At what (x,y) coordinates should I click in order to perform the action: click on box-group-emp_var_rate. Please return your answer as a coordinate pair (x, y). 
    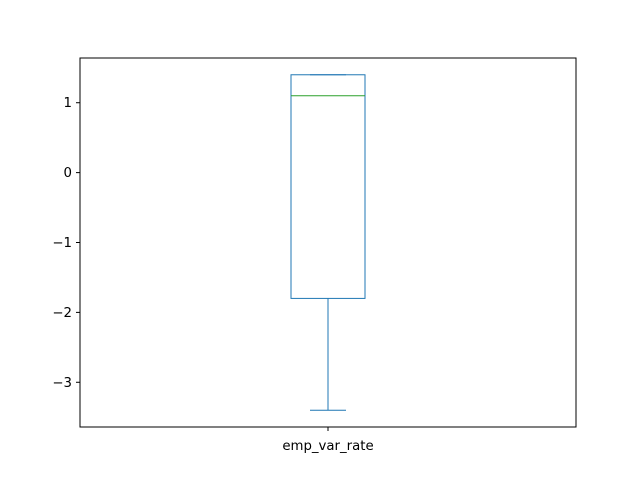
    Looking at the image, I should click on (328, 242).